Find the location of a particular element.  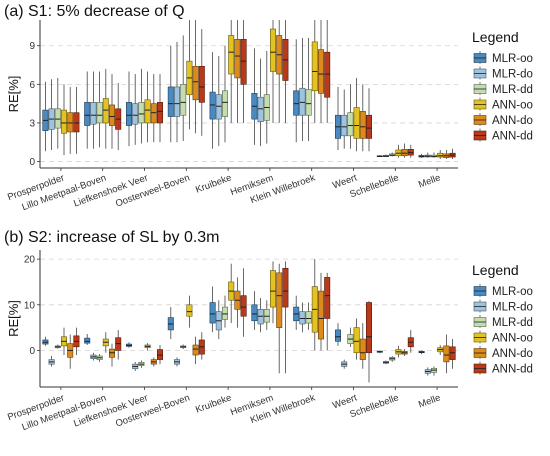

y-tick-label: 6 is located at coordinates (32, 85).